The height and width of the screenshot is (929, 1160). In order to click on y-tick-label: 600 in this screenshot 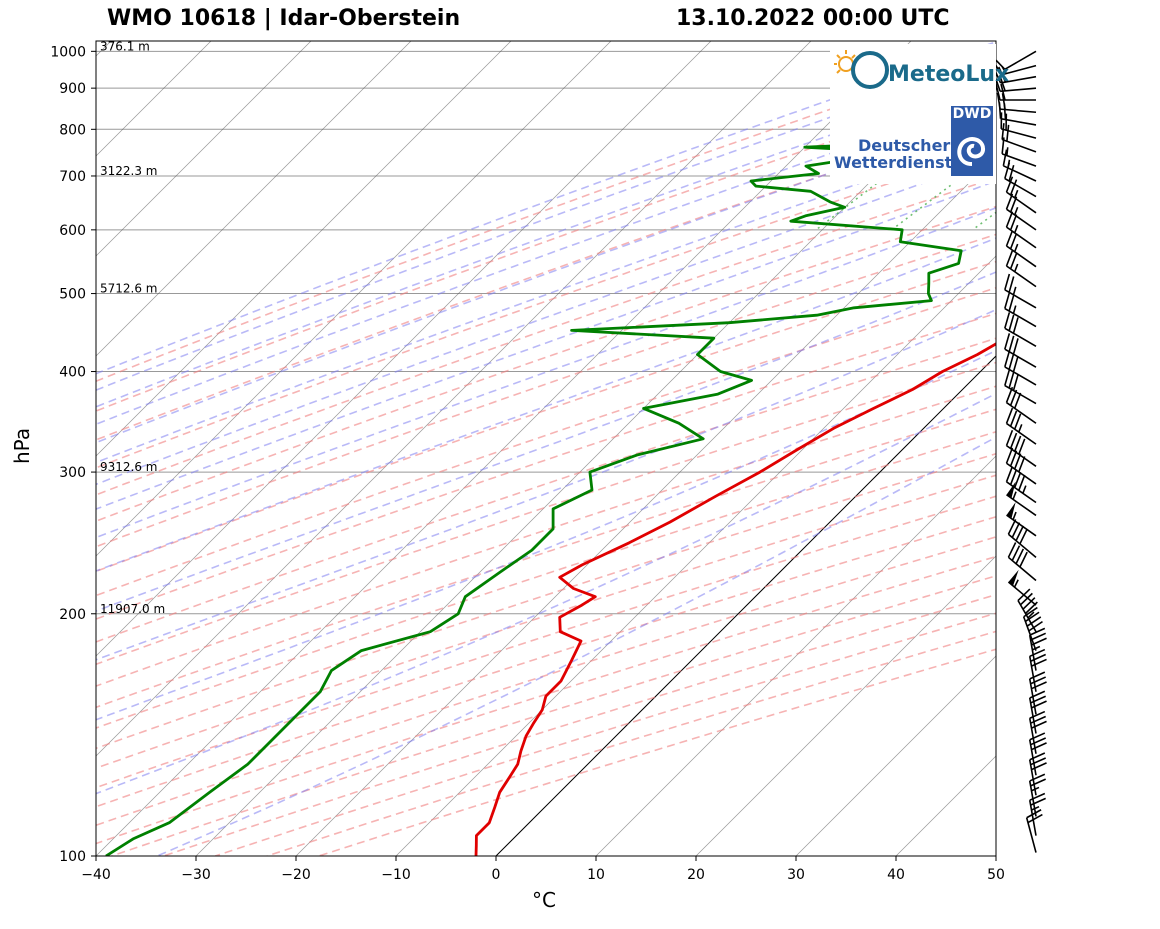, I will do `click(72, 231)`.